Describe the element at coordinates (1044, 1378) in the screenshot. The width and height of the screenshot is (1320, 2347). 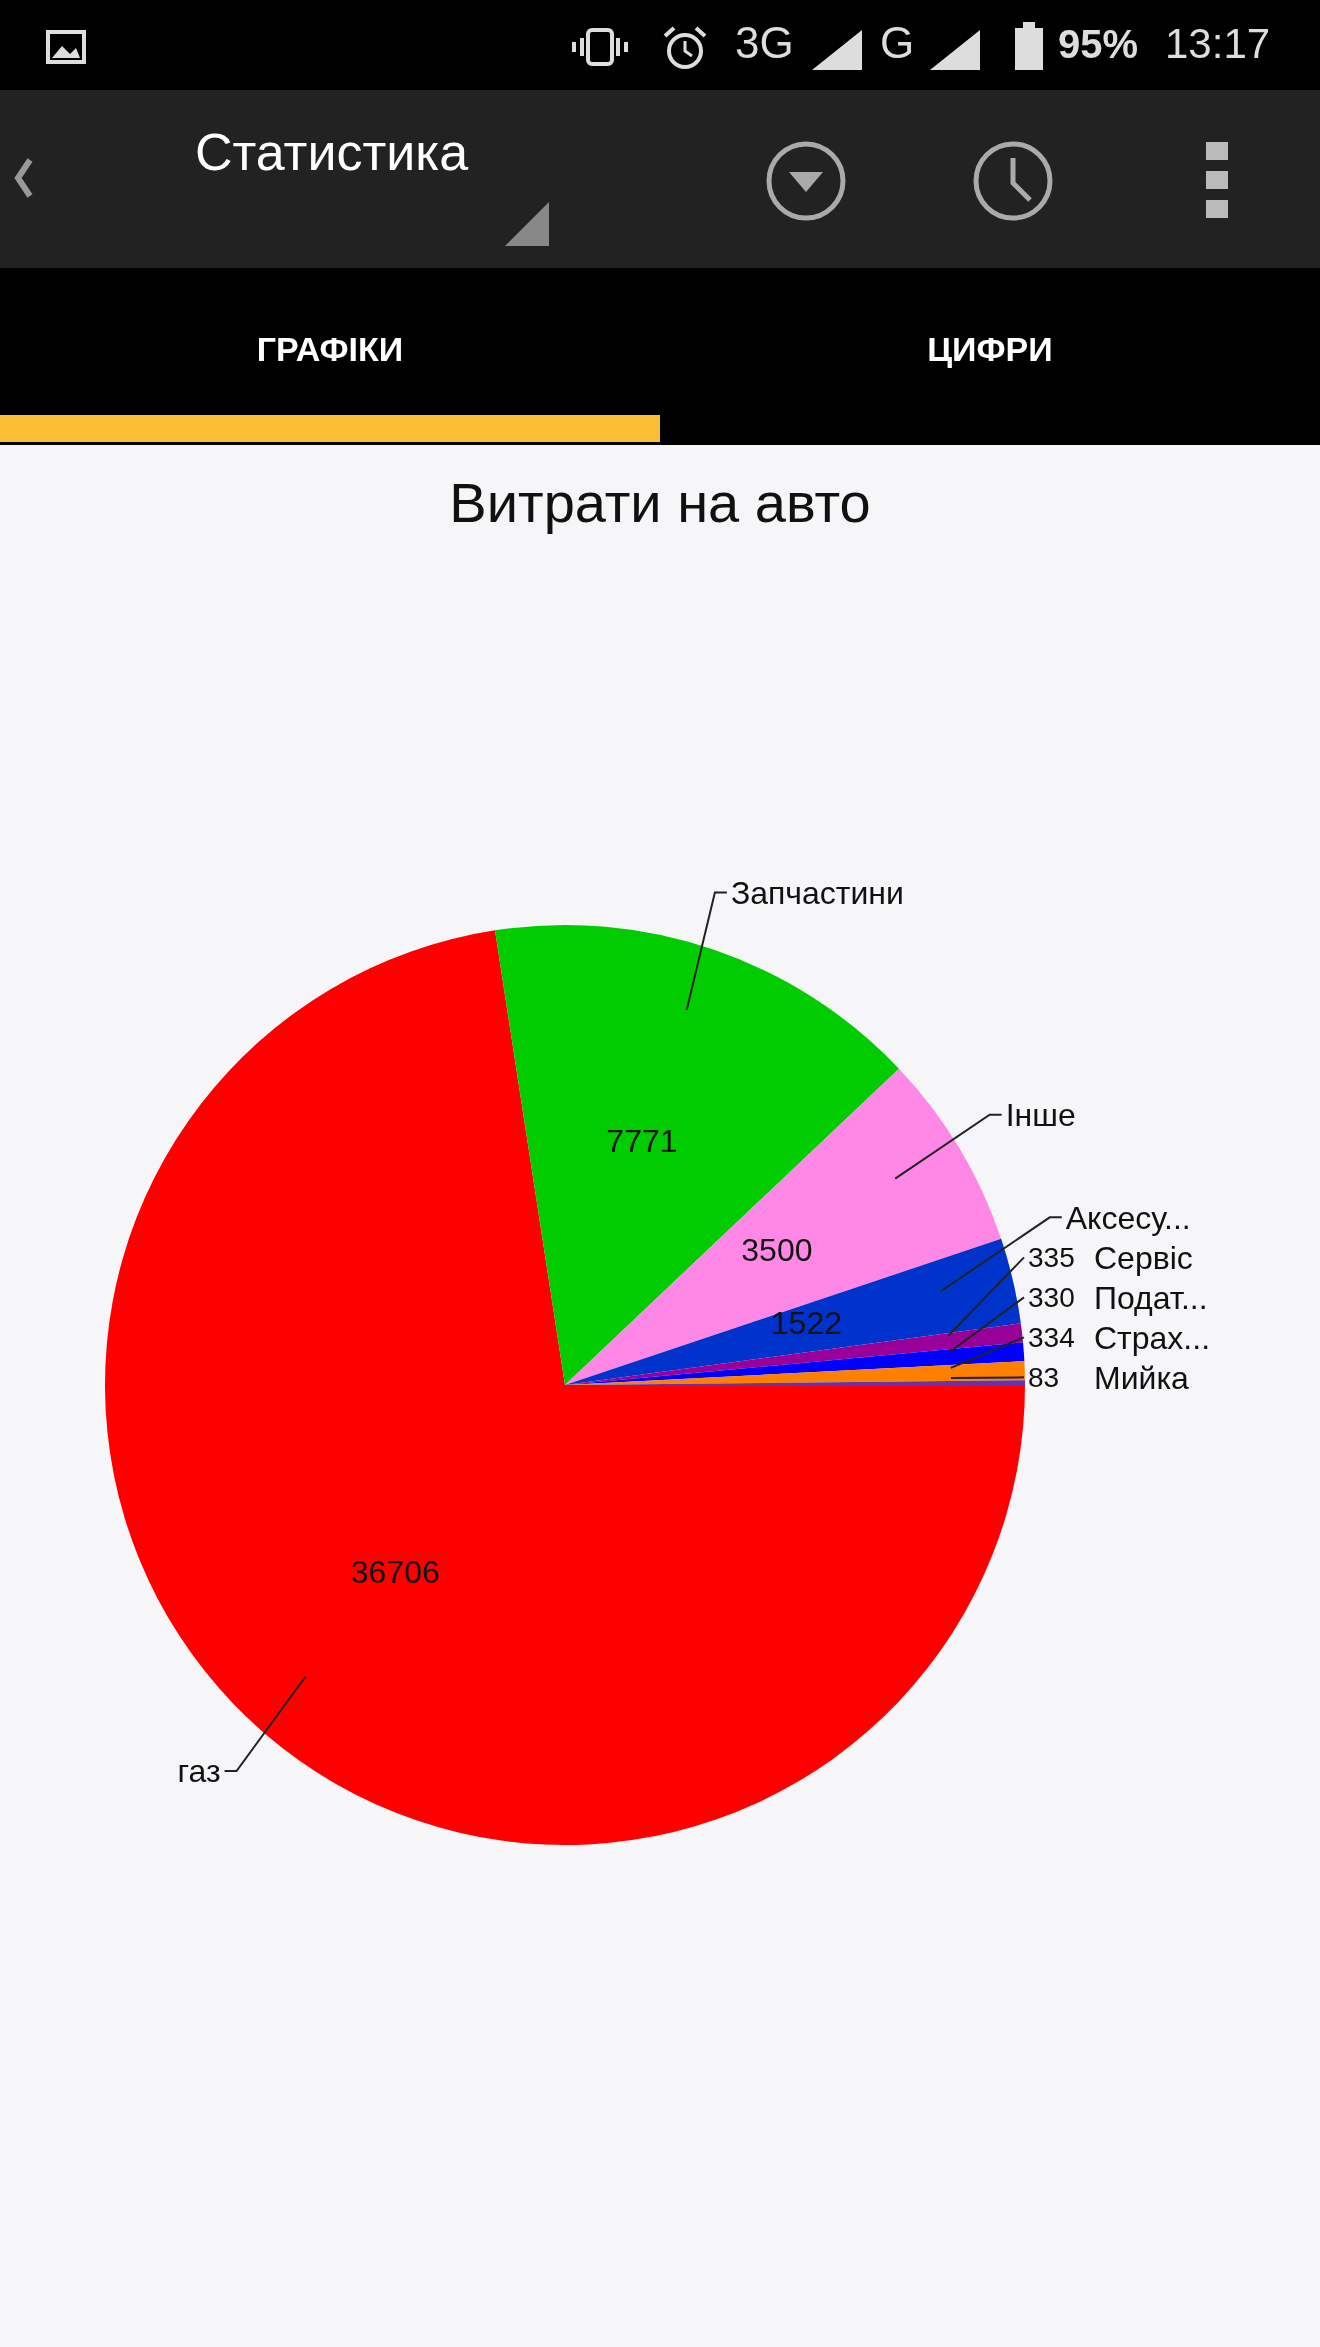
I see `data-label: 83` at that location.